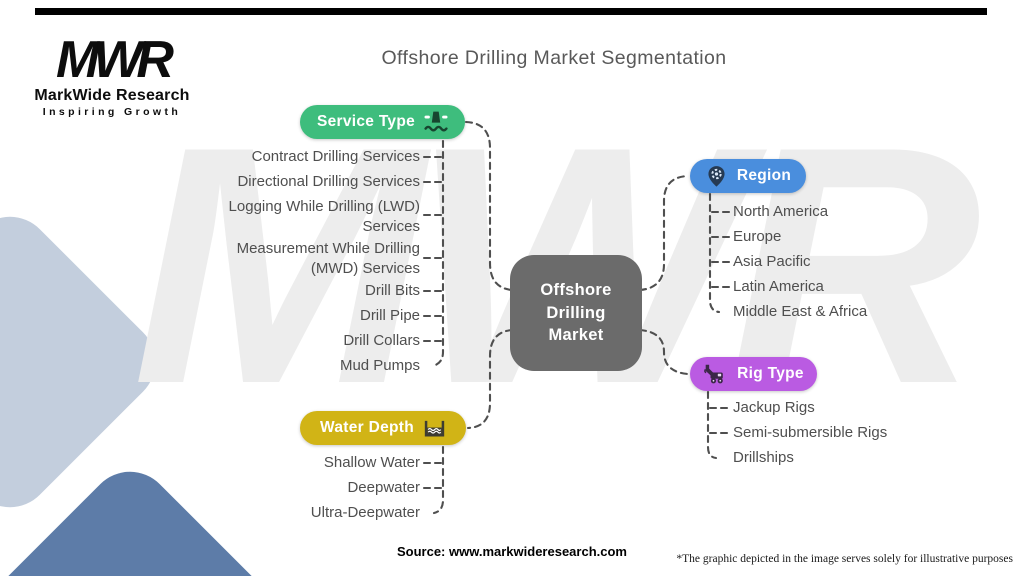 The height and width of the screenshot is (576, 1024). Describe the element at coordinates (778, 286) in the screenshot. I see `list-item: Latin America` at that location.